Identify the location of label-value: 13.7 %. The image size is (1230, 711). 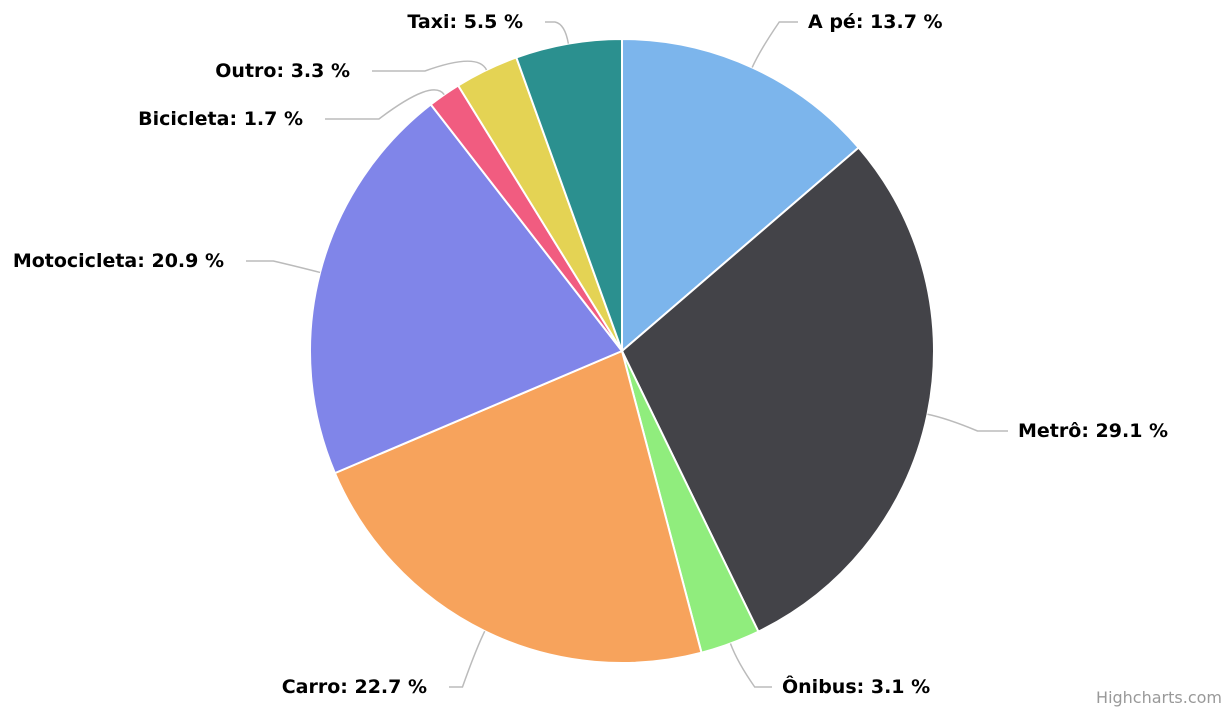
(906, 22).